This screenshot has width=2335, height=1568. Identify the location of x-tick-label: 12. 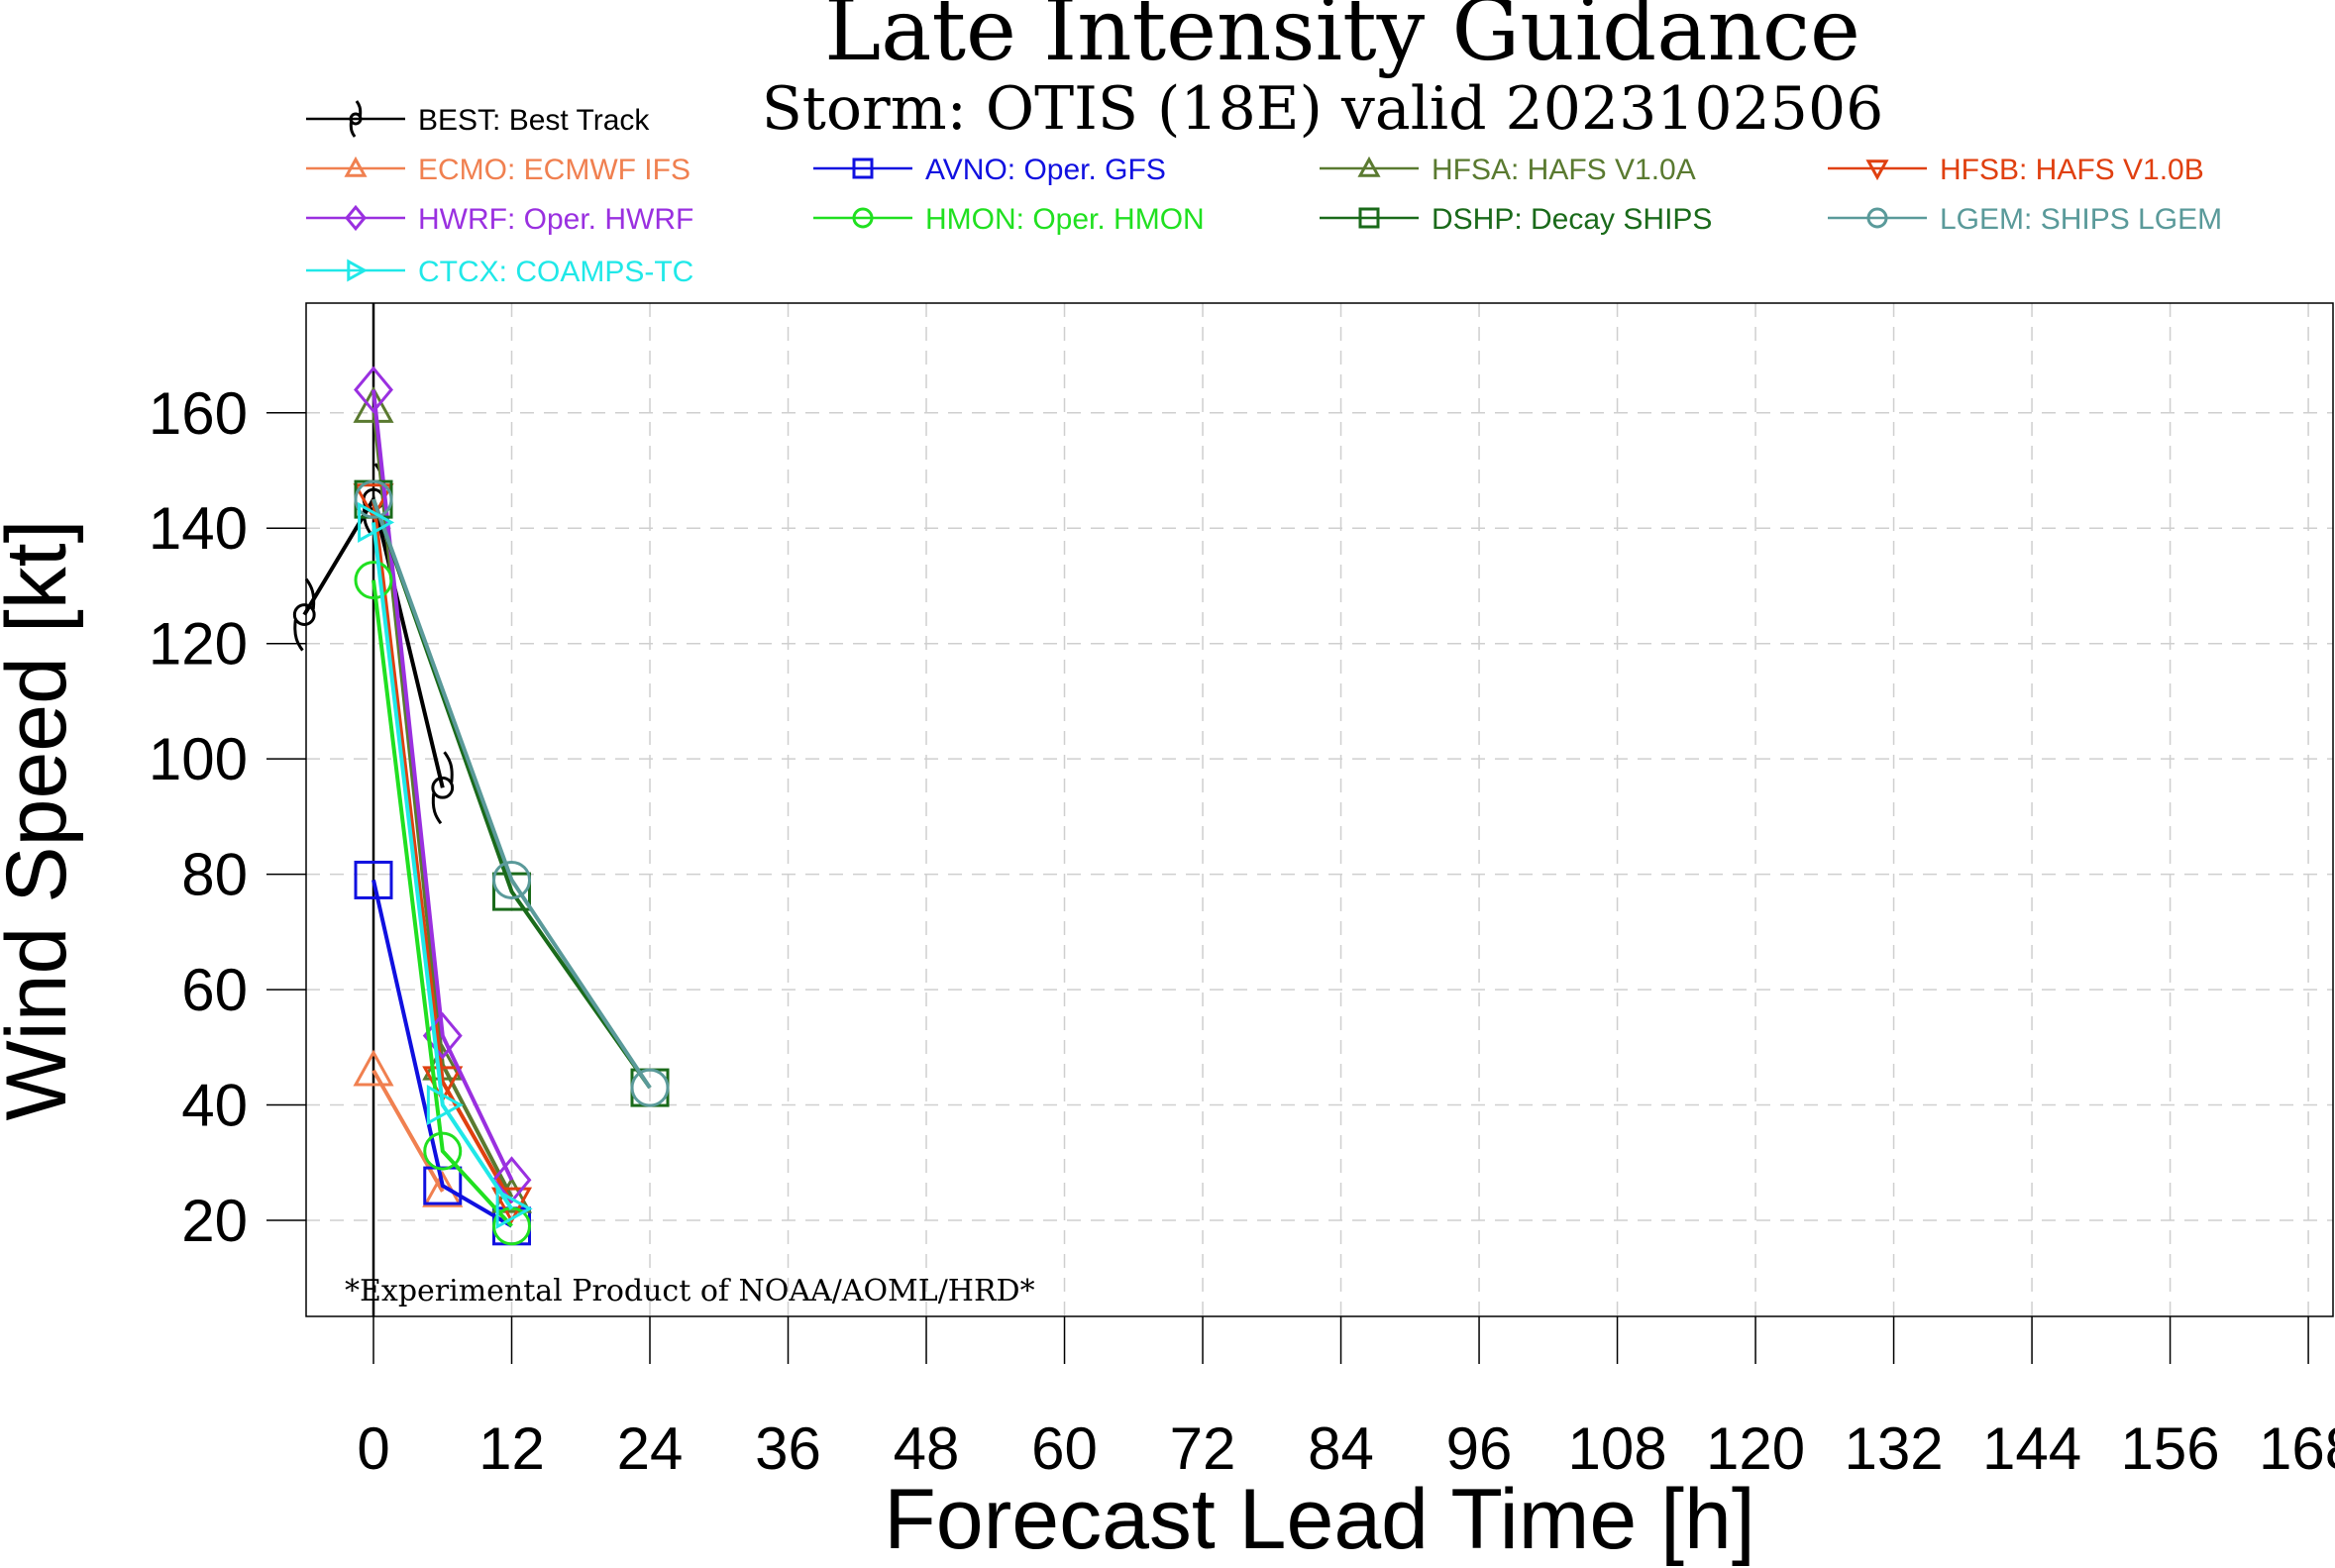
(512, 1448).